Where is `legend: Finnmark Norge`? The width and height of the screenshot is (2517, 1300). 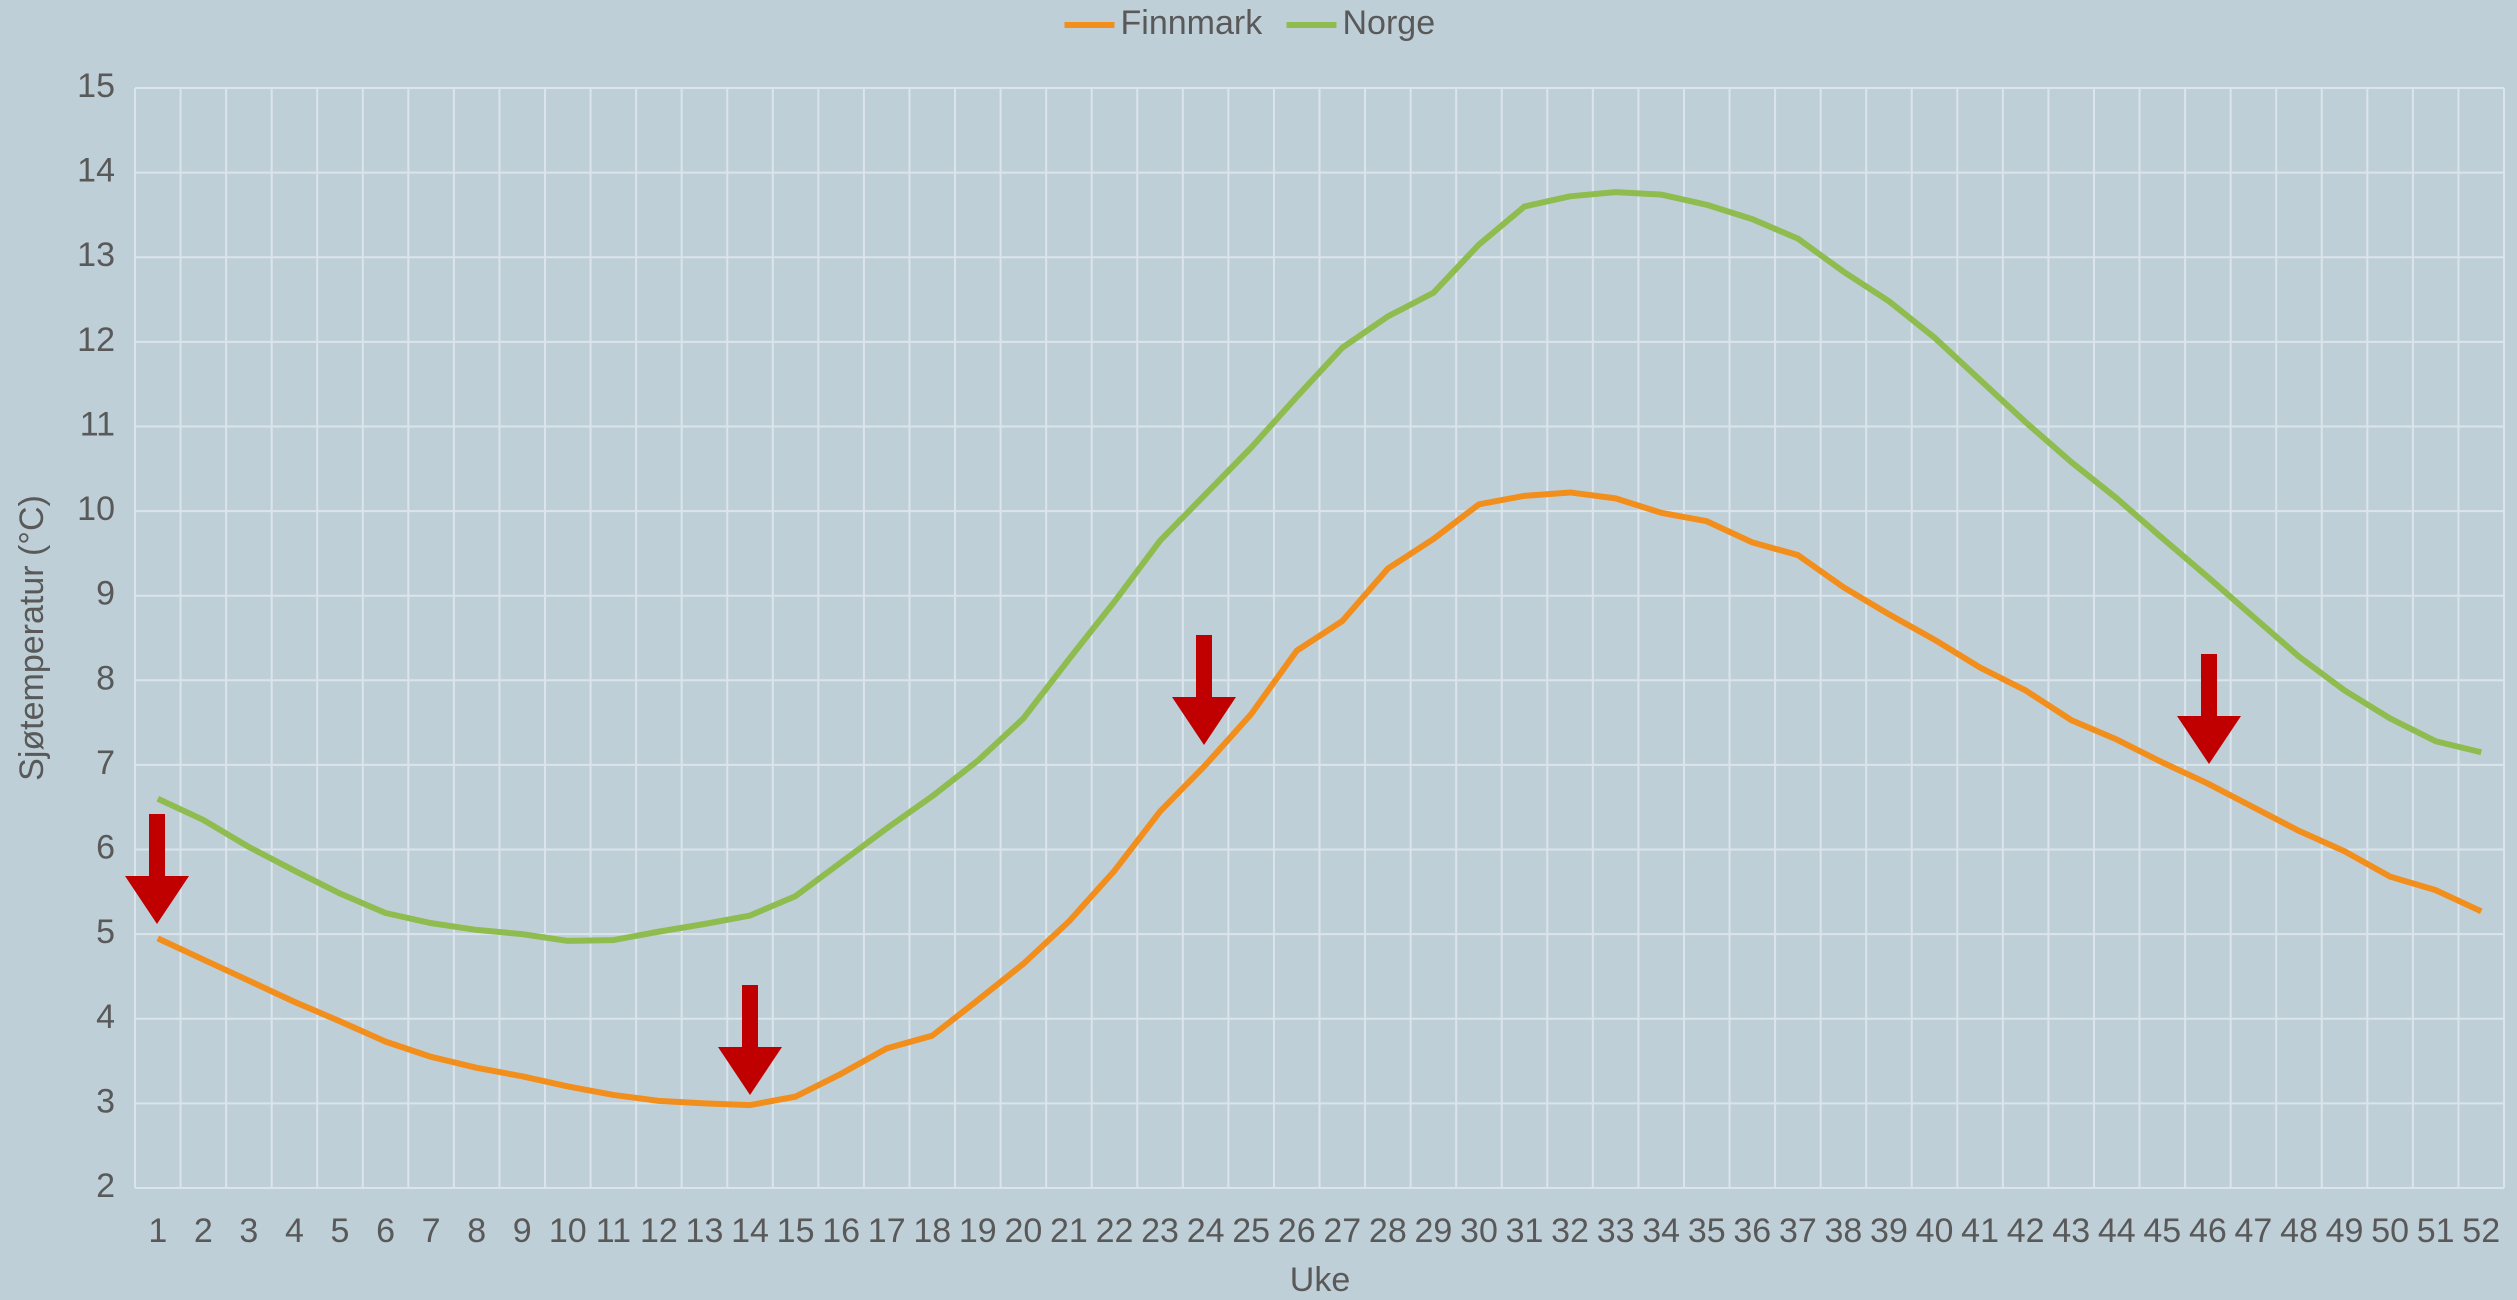 legend: Finnmark Norge is located at coordinates (1250, 23).